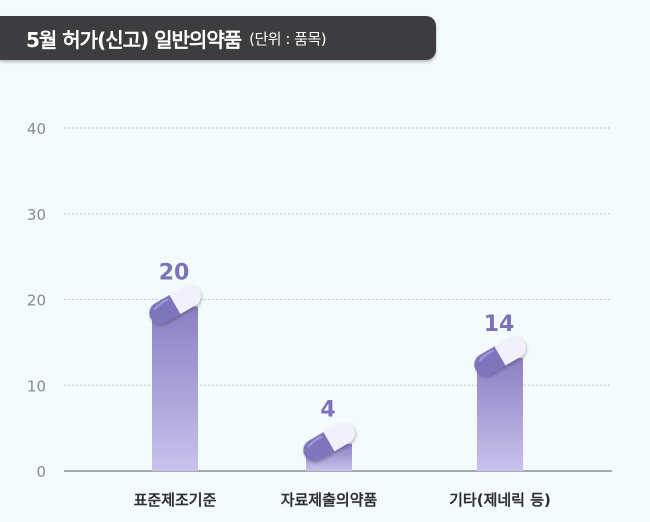 This screenshot has height=522, width=650. Describe the element at coordinates (175, 500) in the screenshot. I see `category-label: 표준제조기준` at that location.